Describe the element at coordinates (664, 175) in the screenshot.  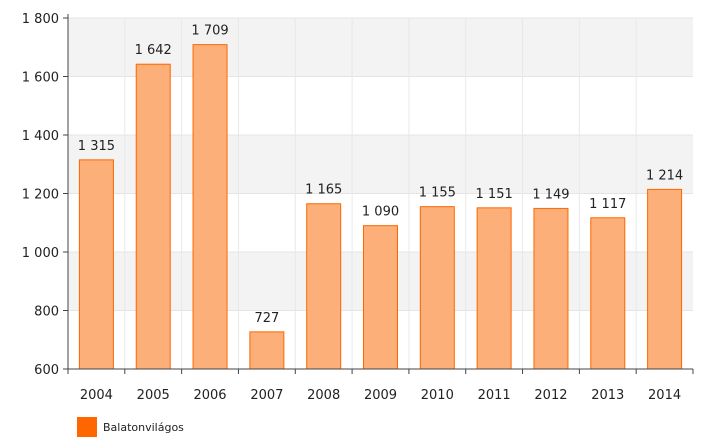
I see `data-label: 1 214` at that location.